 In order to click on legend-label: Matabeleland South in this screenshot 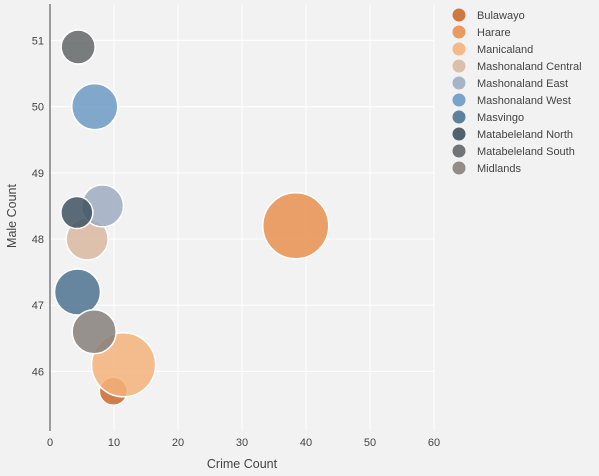, I will do `click(526, 152)`.